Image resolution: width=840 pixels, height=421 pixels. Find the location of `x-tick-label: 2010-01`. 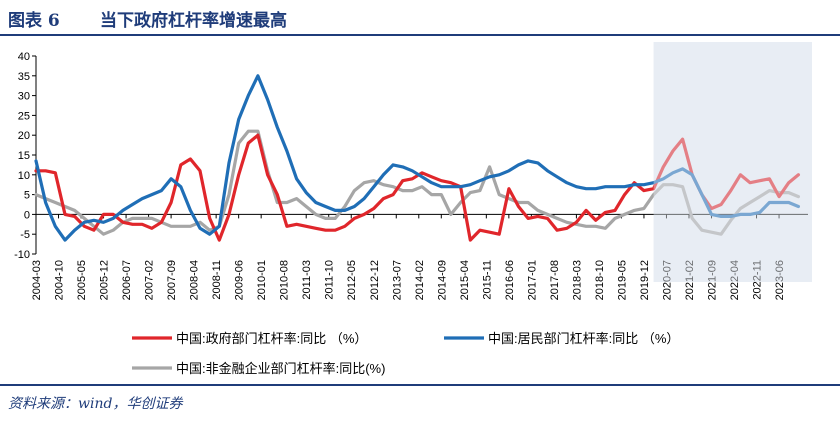

x-tick-label: 2010-01 is located at coordinates (262, 280).